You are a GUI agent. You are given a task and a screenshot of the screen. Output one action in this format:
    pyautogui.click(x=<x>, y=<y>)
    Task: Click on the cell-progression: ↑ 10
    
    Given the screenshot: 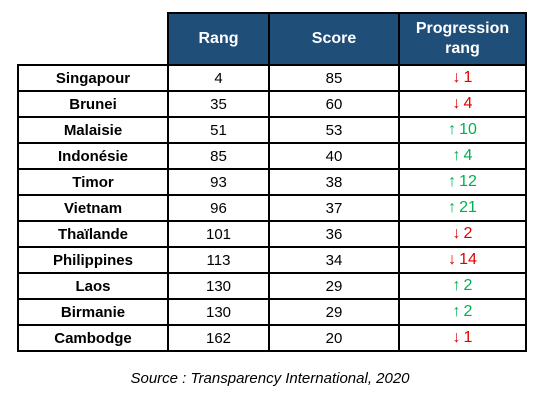 What is the action you would take?
    pyautogui.click(x=462, y=130)
    